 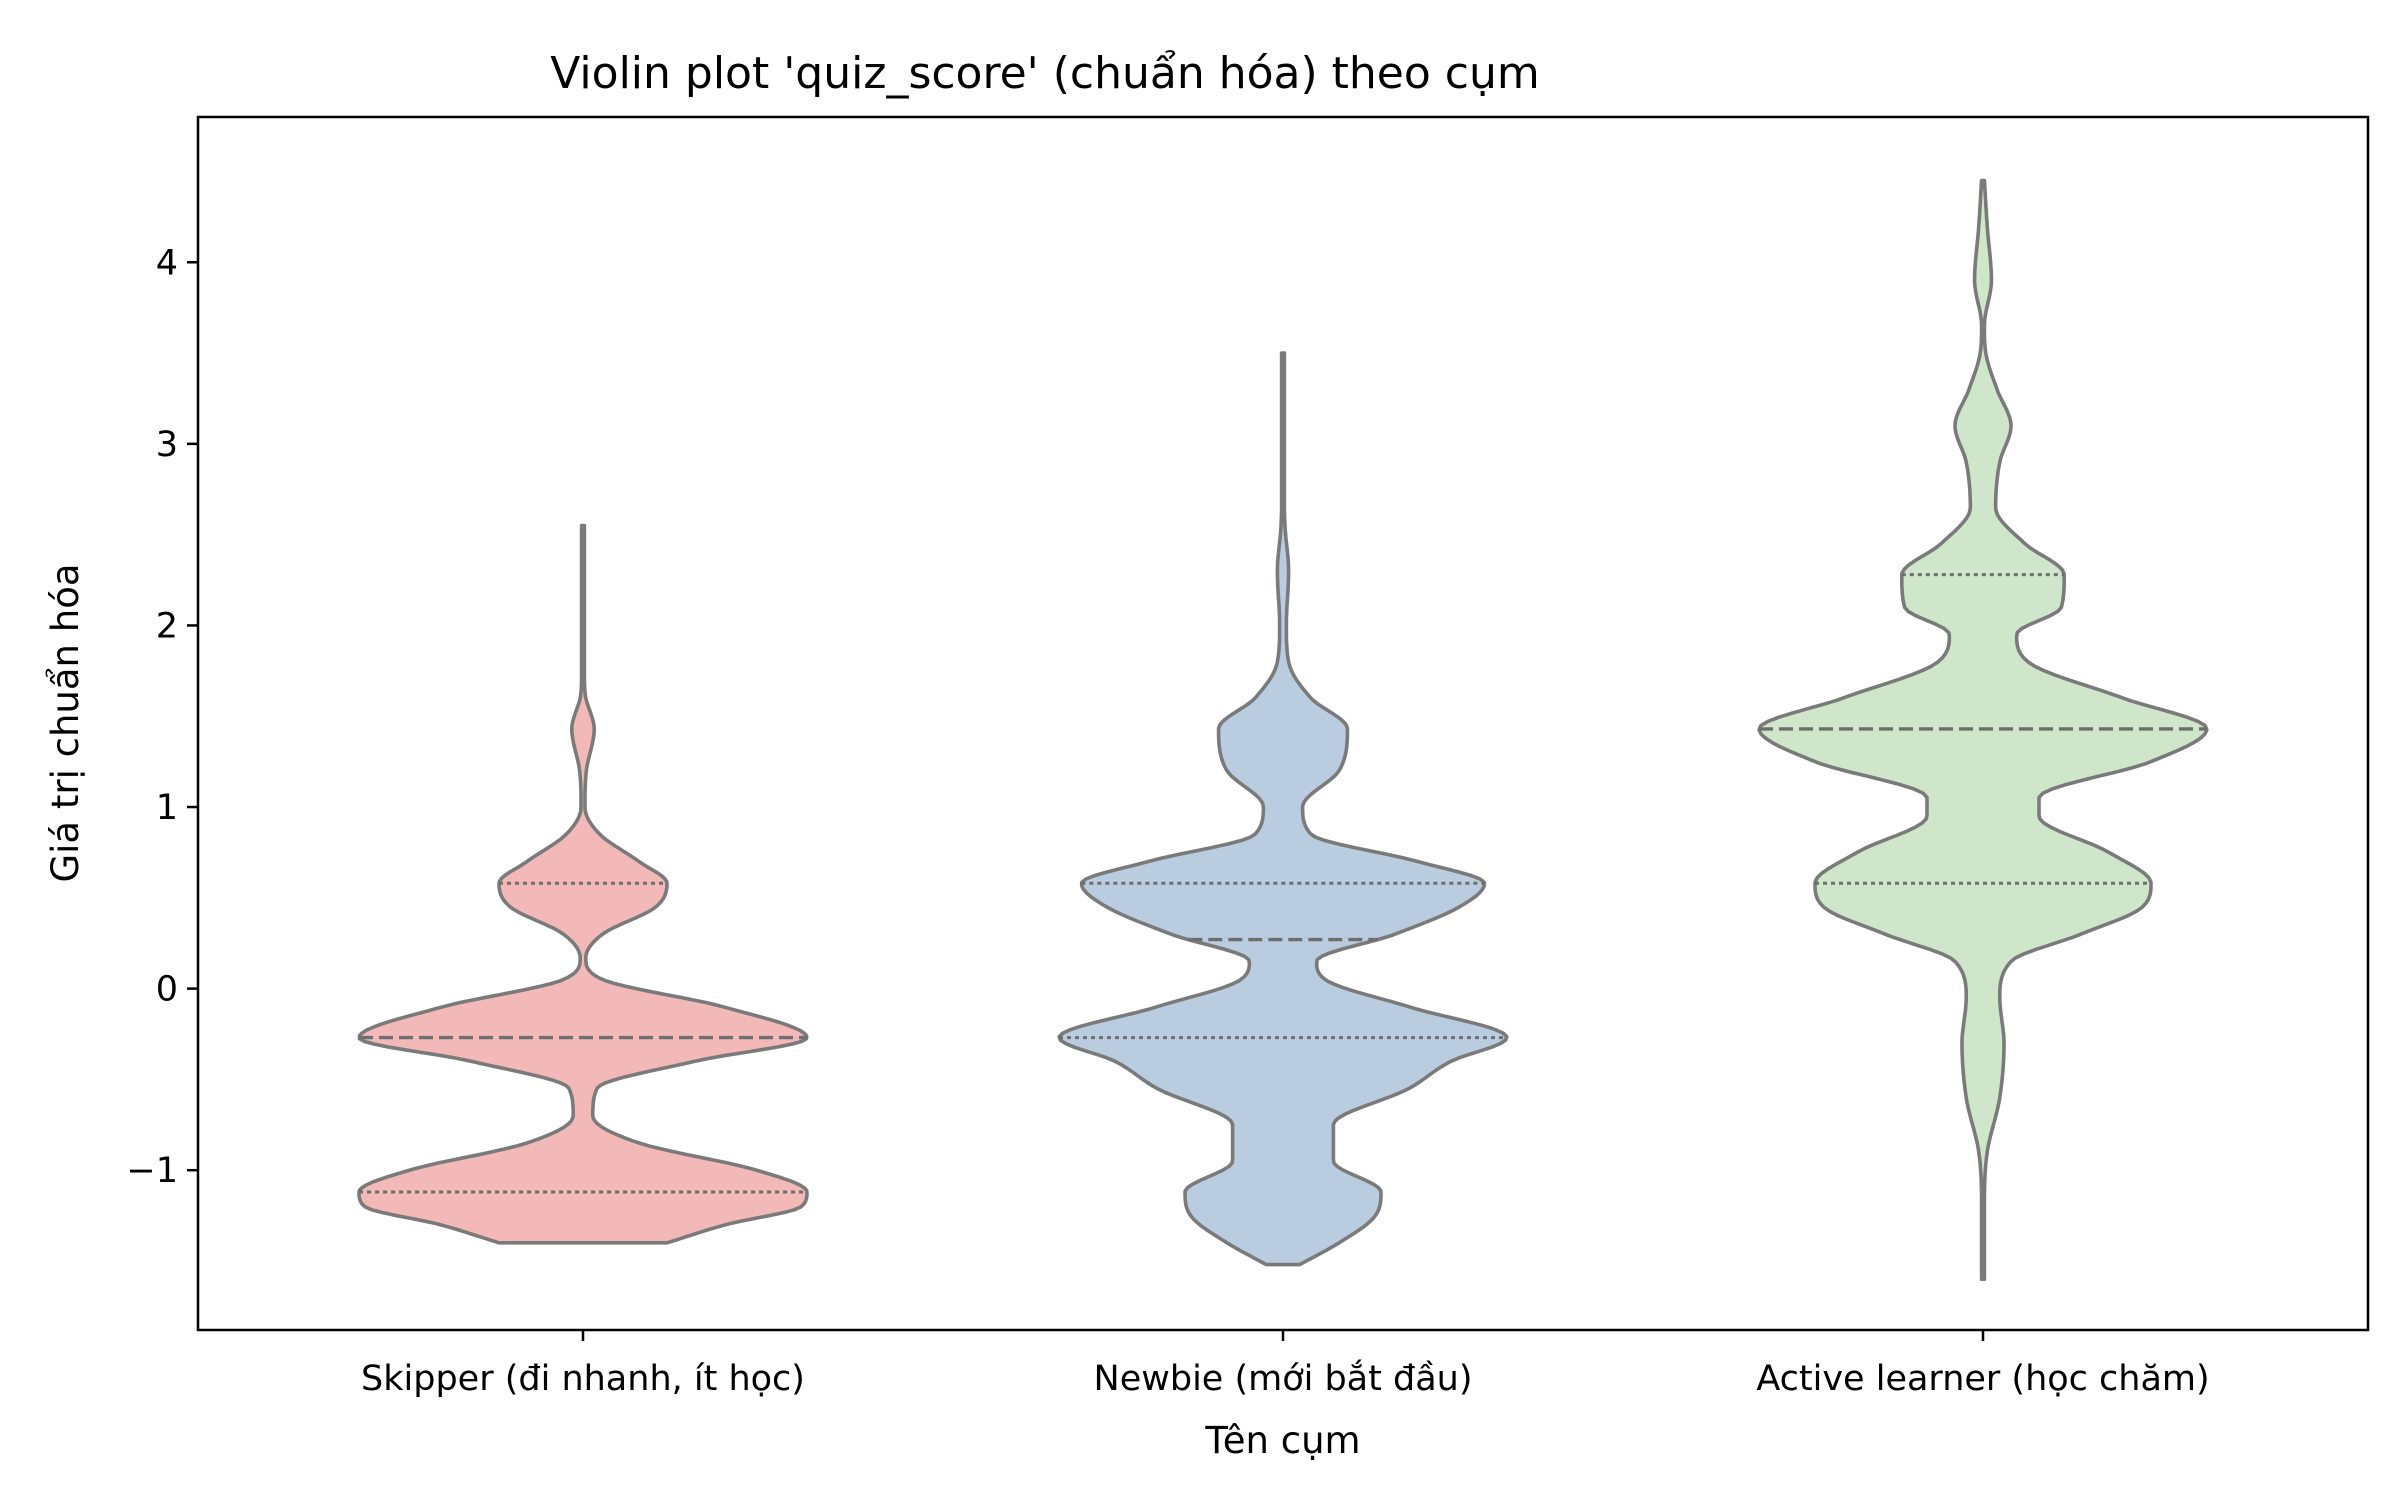 What do you see at coordinates (167, 626) in the screenshot?
I see `y-tick-label-3: 2` at bounding box center [167, 626].